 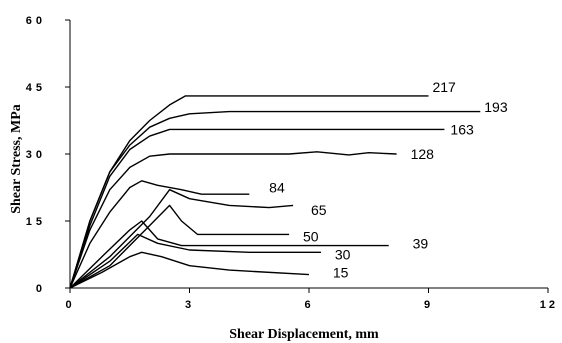 I want to click on series-label-163: 163, so click(x=462, y=129).